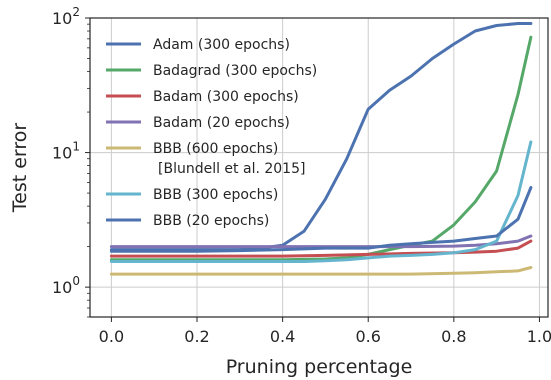 The image size is (551, 380). I want to click on x-tick-label: 0.8, so click(453, 336).